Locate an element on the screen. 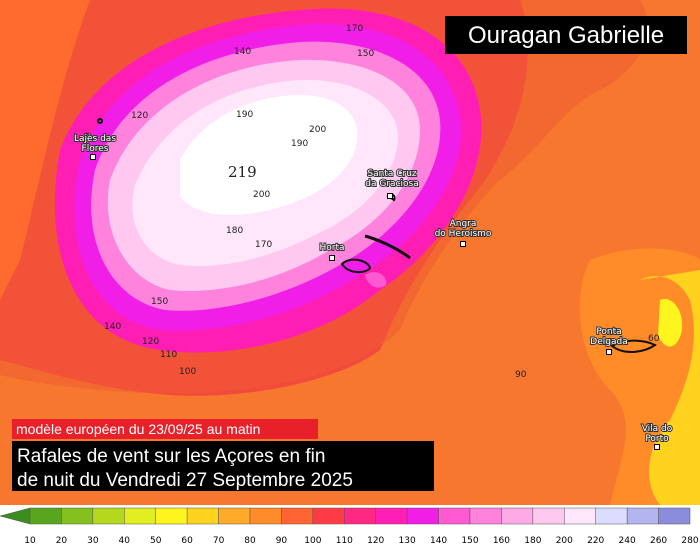 This screenshot has width=700, height=550. place-name: Porto is located at coordinates (657, 439).